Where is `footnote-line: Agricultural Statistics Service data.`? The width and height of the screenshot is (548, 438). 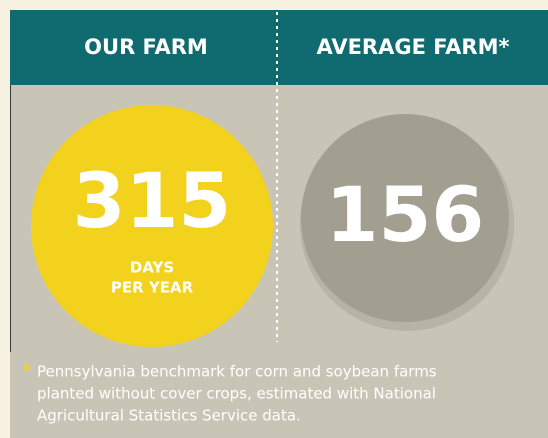 footnote-line: Agricultural Statistics Service data. is located at coordinates (169, 416).